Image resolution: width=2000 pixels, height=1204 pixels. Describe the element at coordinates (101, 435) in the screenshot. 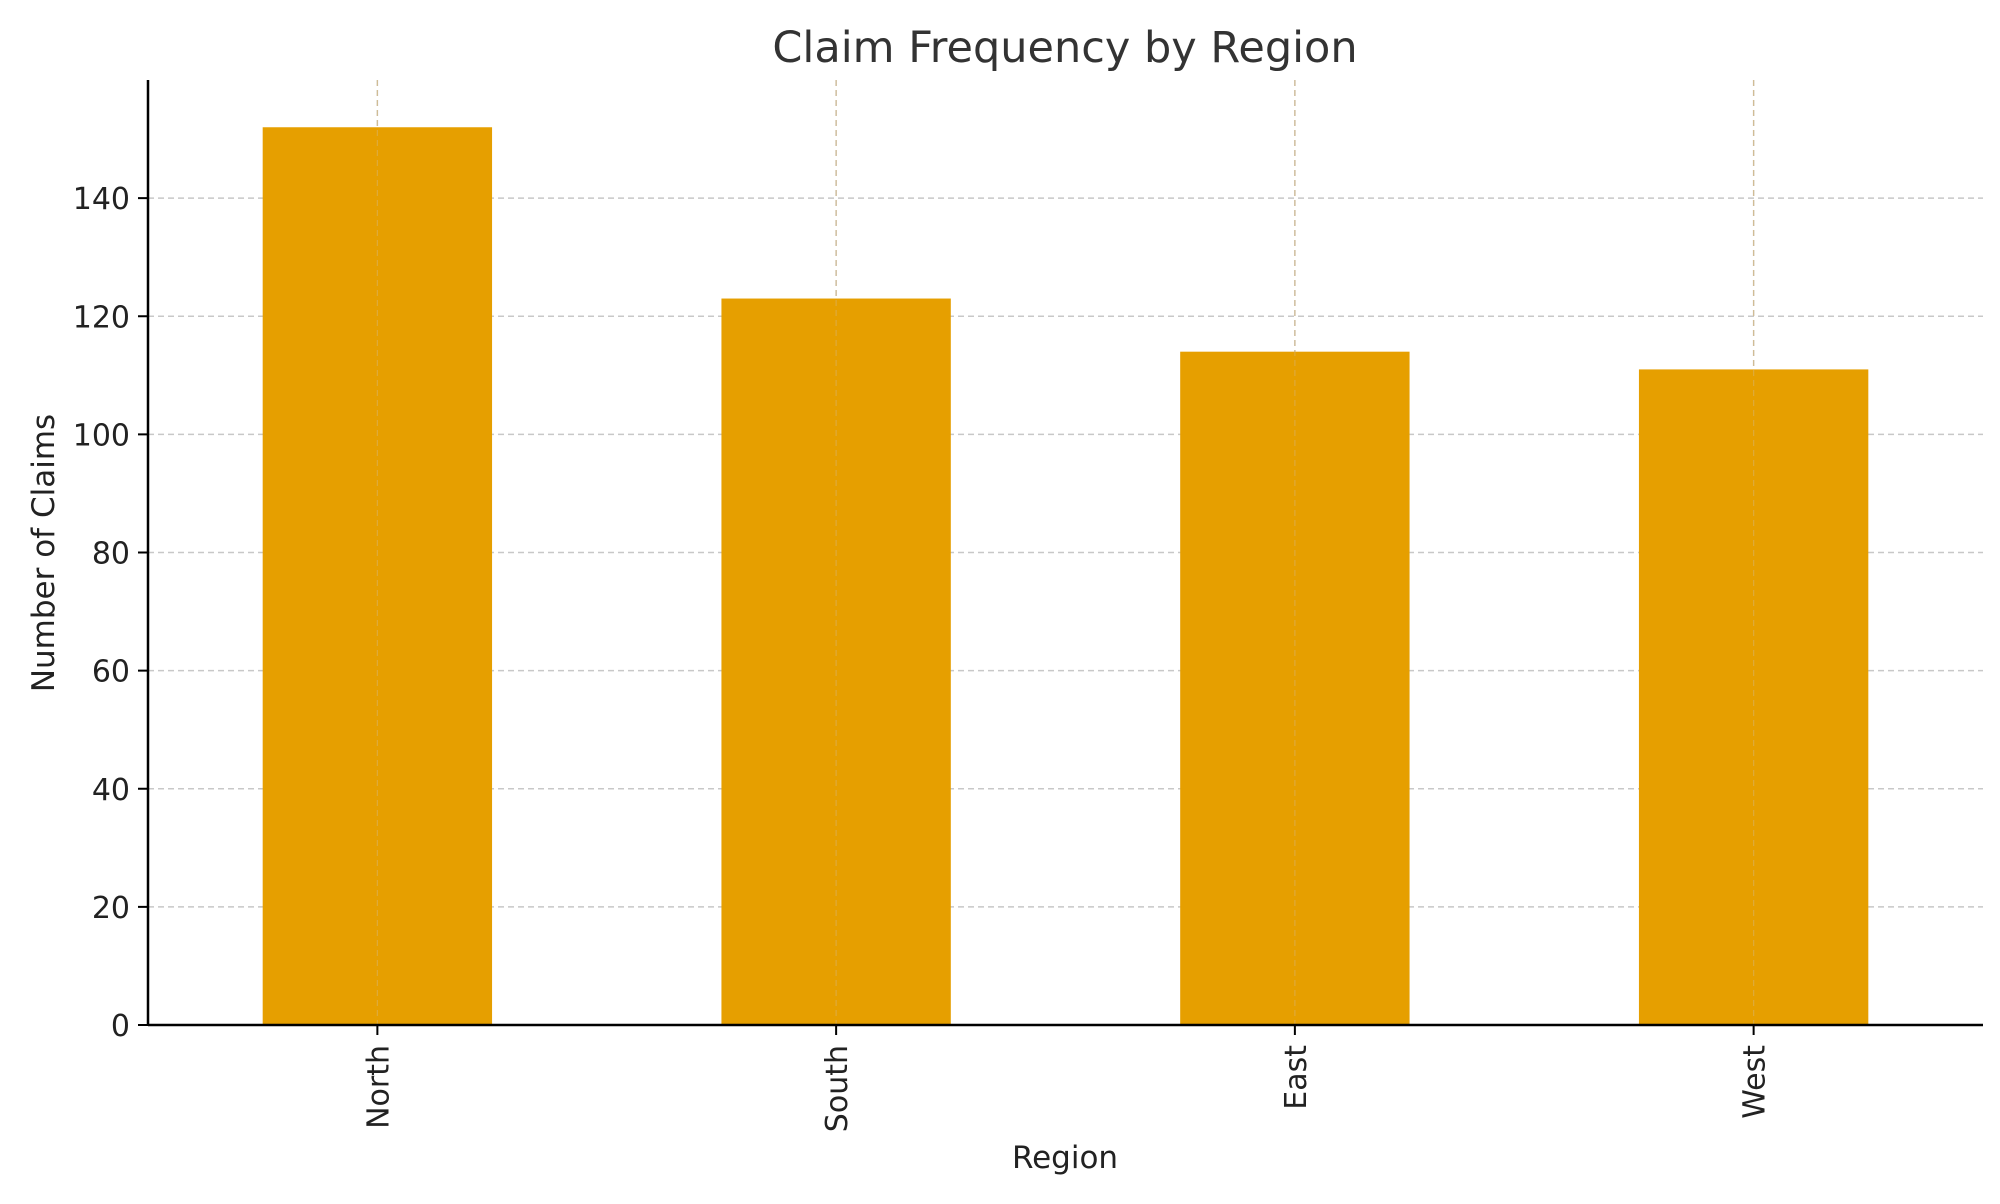

I see `y-tick-label: 100` at that location.